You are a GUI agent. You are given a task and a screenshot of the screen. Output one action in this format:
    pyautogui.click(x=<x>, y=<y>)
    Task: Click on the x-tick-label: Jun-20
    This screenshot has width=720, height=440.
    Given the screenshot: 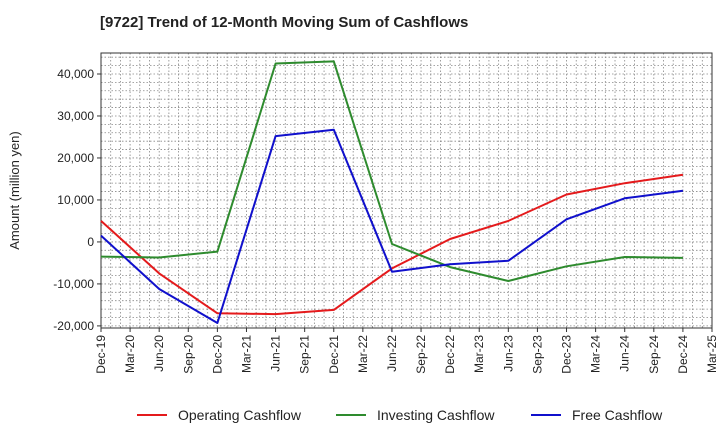 What is the action you would take?
    pyautogui.click(x=159, y=353)
    